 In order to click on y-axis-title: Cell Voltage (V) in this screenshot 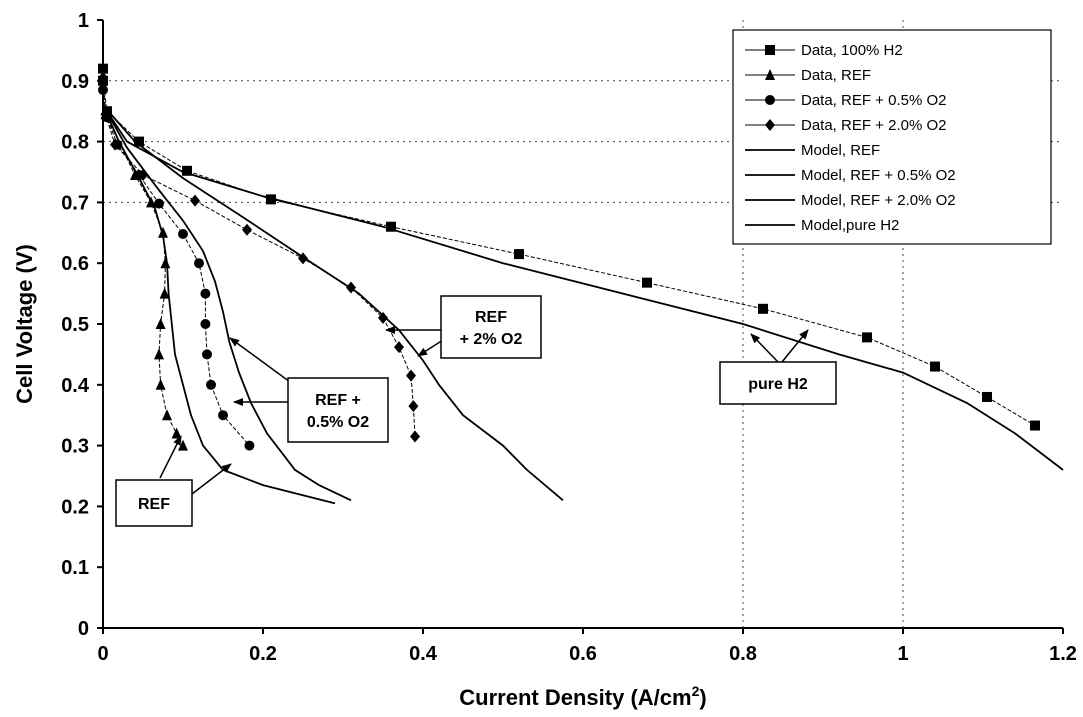, I will do `click(24, 324)`.